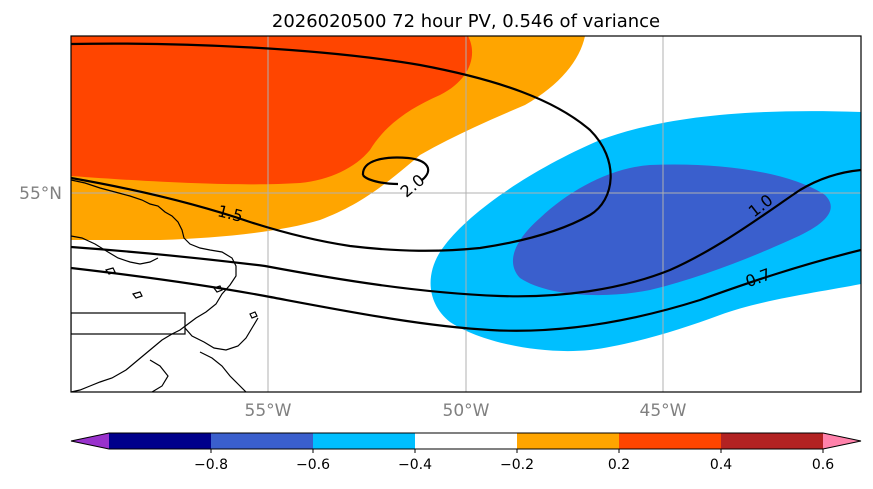  Describe the element at coordinates (663, 411) in the screenshot. I see `x-tick-label-45w: 45°W` at that location.